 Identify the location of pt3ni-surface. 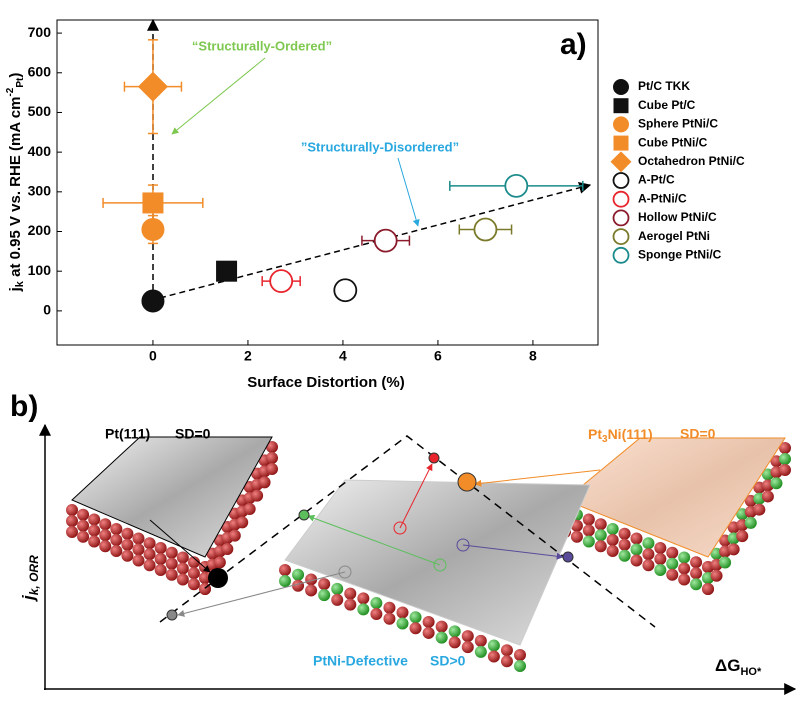
(675, 497).